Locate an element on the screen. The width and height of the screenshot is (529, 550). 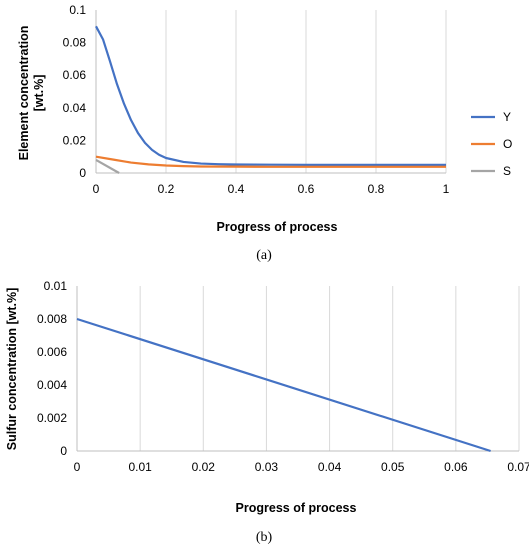
chart-b-y-tick-label: 0.008 is located at coordinates (52, 319).